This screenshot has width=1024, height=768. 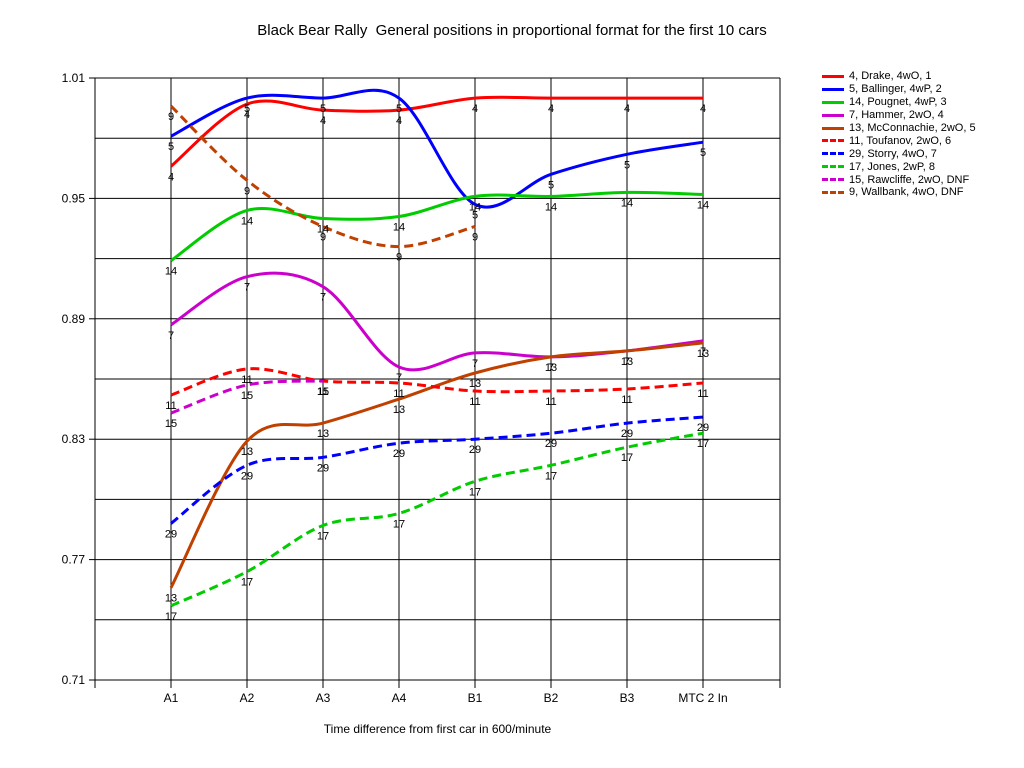 I want to click on y-tick-label: 1.01, so click(x=74, y=78).